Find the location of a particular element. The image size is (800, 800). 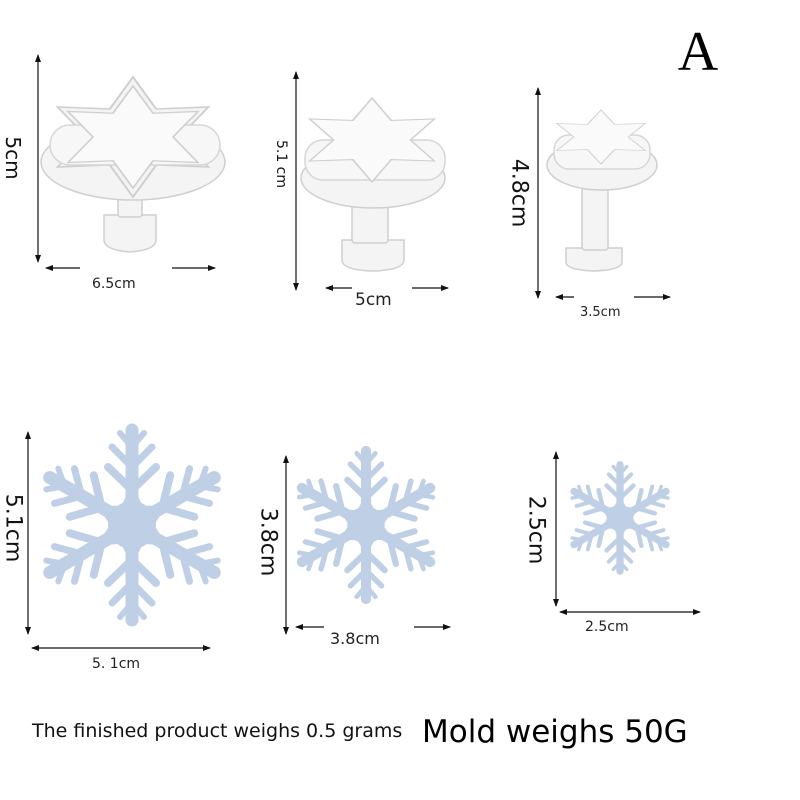

plunger-2-width-label: 5cm is located at coordinates (373, 300).